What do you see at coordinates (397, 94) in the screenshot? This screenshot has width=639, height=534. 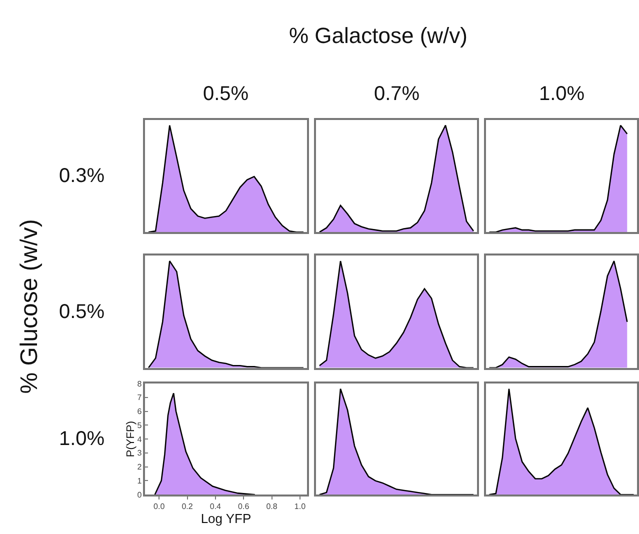 I see `text: 0.7%` at bounding box center [397, 94].